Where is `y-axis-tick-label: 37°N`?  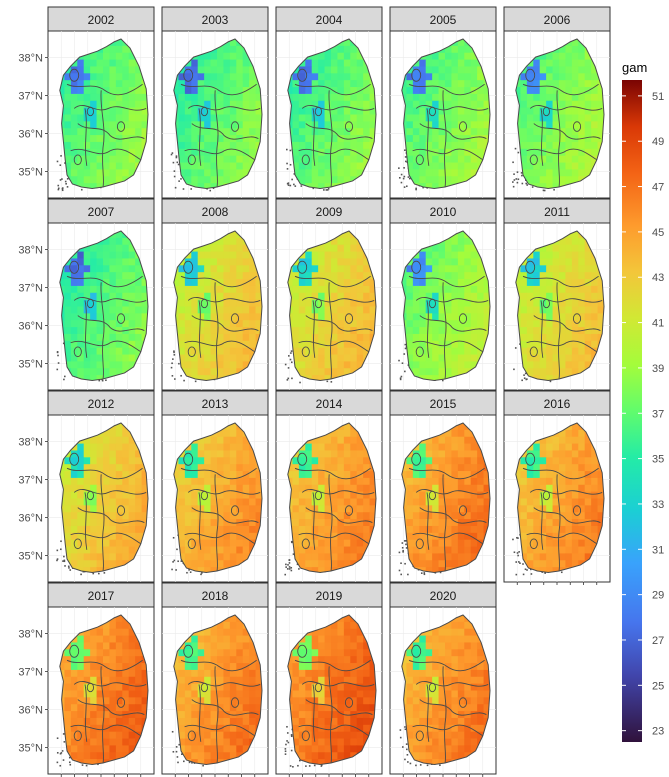 y-axis-tick-label: 37°N is located at coordinates (30, 481).